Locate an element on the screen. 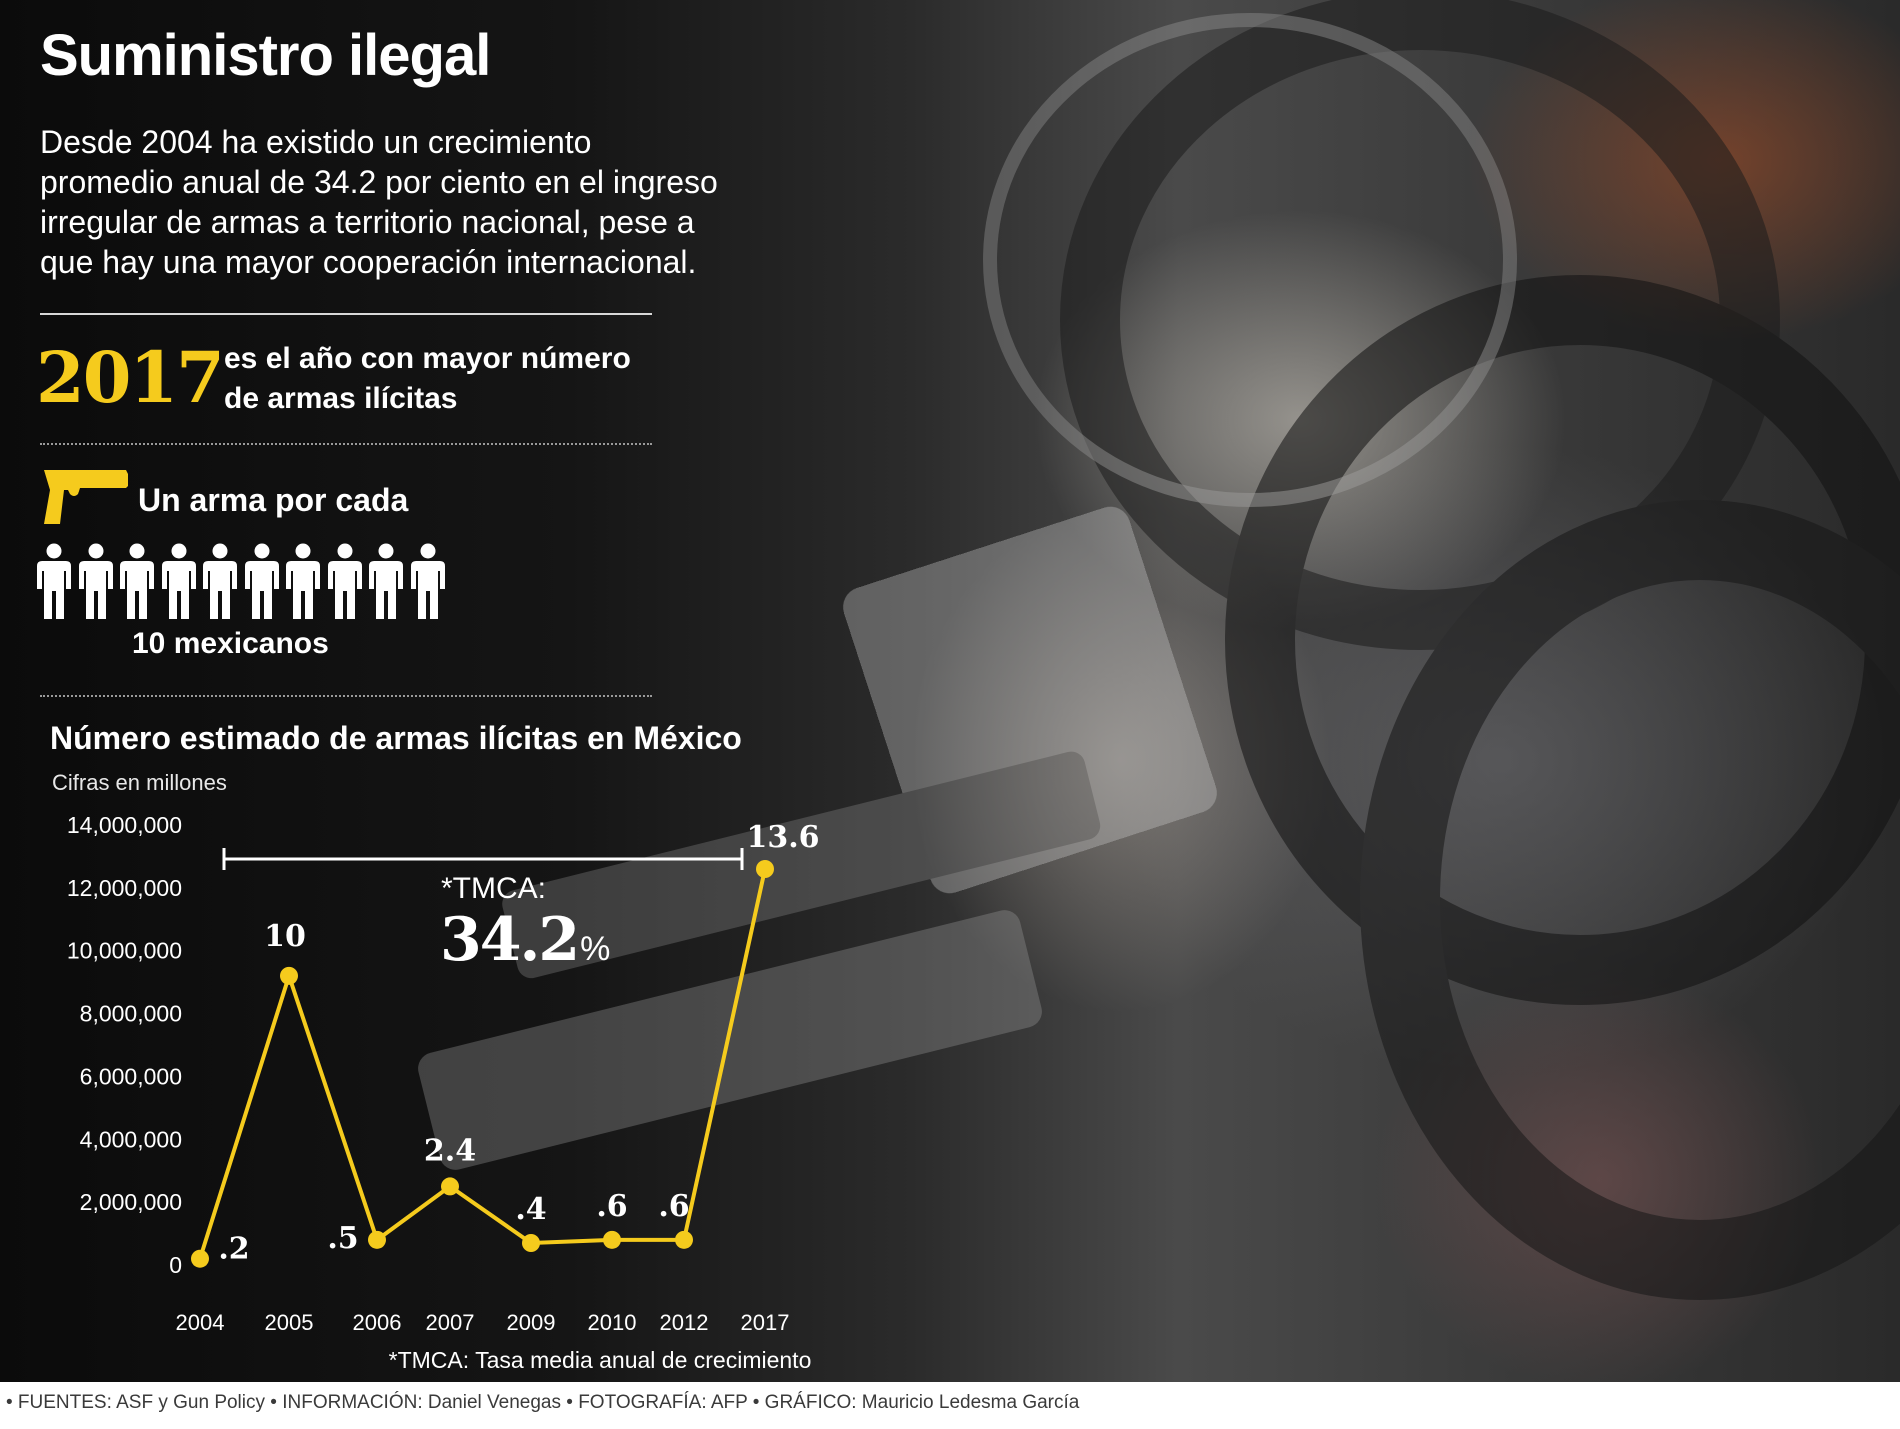 This screenshot has height=1429, width=1900. y-tick-label: 8,000,000 is located at coordinates (131, 1014).